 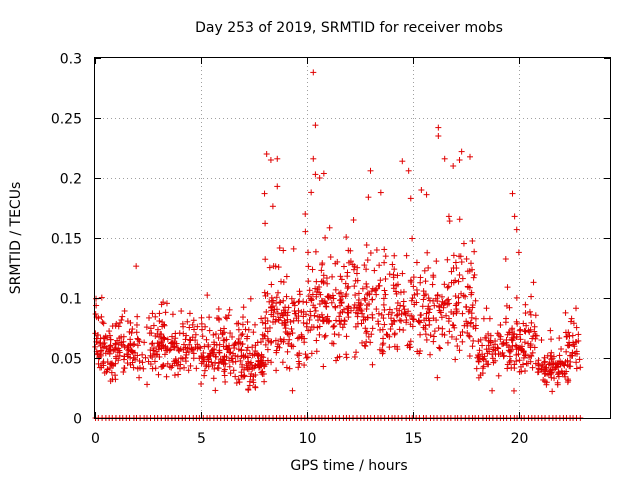 What do you see at coordinates (308, 439) in the screenshot?
I see `x-tick-label: 10` at bounding box center [308, 439].